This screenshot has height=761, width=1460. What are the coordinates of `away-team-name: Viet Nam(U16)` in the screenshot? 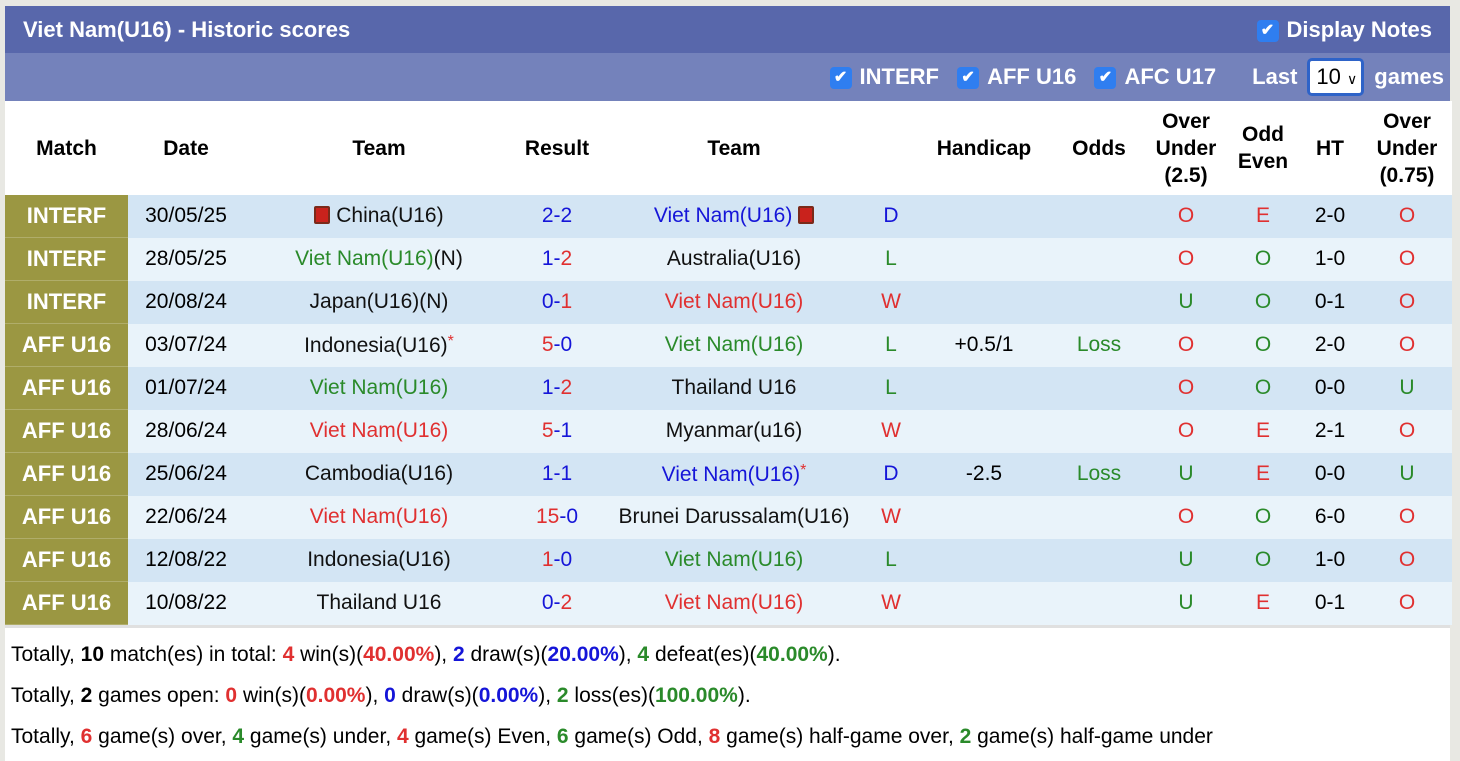 It's located at (734, 559).